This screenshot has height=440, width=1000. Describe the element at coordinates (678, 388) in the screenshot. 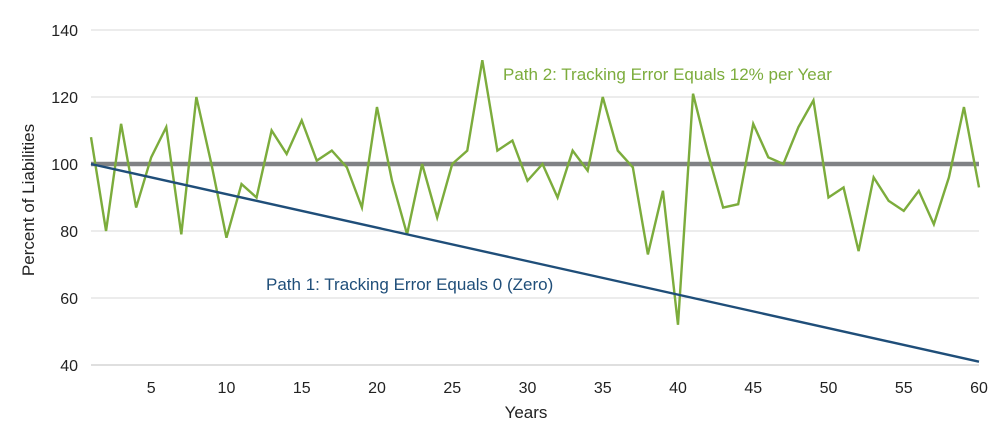

I see `x-tick-label: 40` at that location.